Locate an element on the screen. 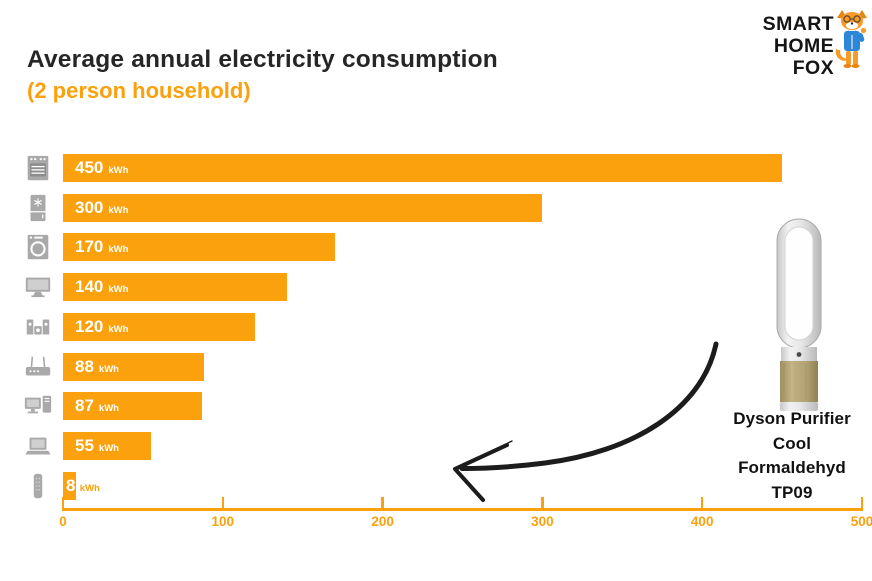 This screenshot has width=872, height=581. chart-row-air-purifier: 8 kWh is located at coordinates (436, 486).